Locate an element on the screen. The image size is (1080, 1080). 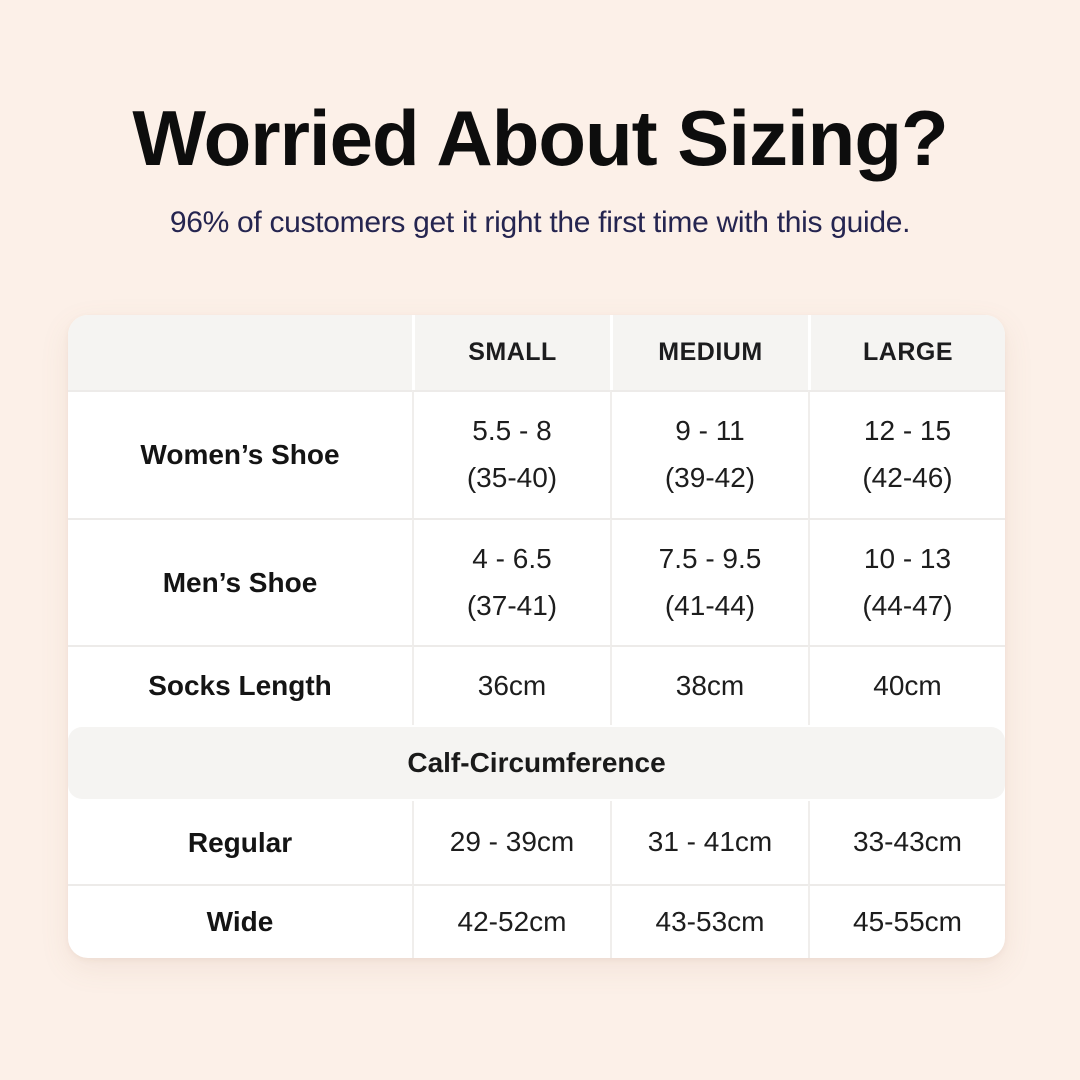
value-line: (35-40) is located at coordinates (512, 477).